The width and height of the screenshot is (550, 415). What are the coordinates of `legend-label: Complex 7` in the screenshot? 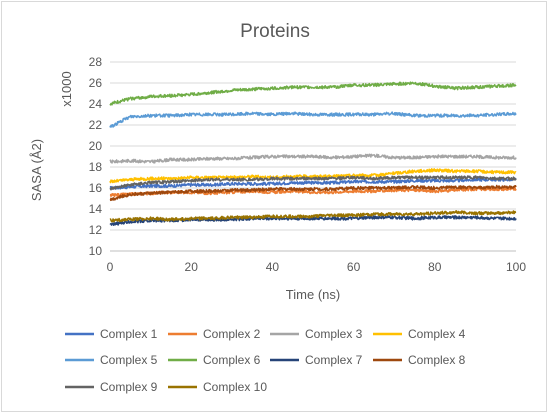 It's located at (334, 360).